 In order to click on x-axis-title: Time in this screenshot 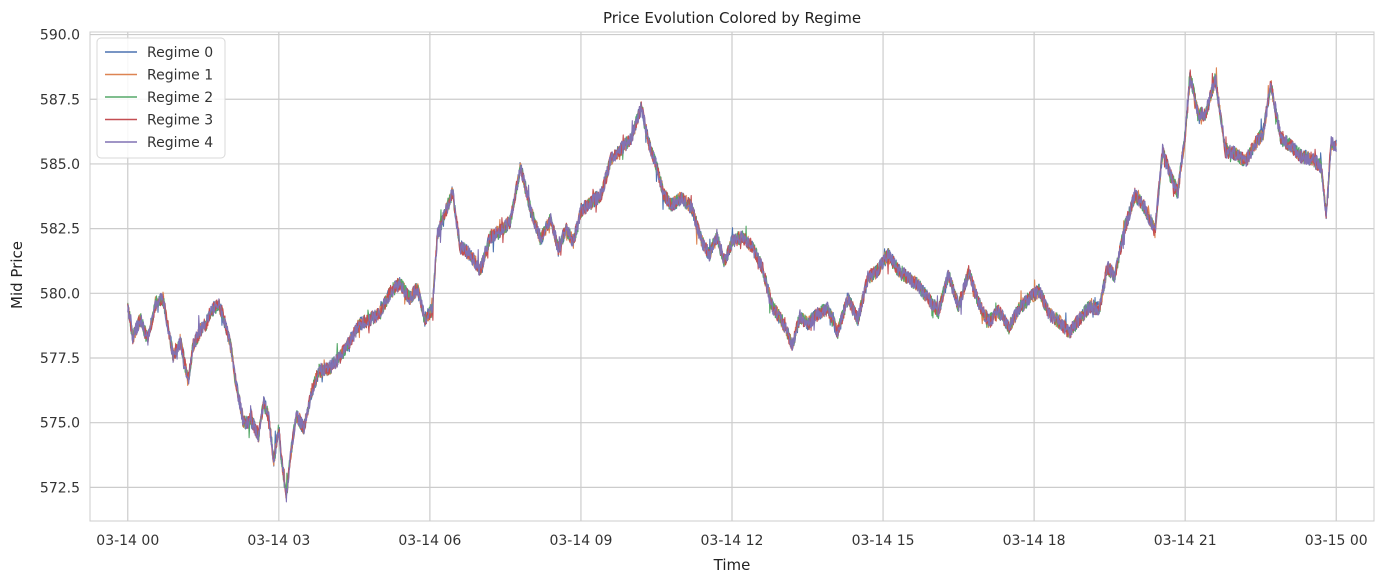, I will do `click(732, 565)`.